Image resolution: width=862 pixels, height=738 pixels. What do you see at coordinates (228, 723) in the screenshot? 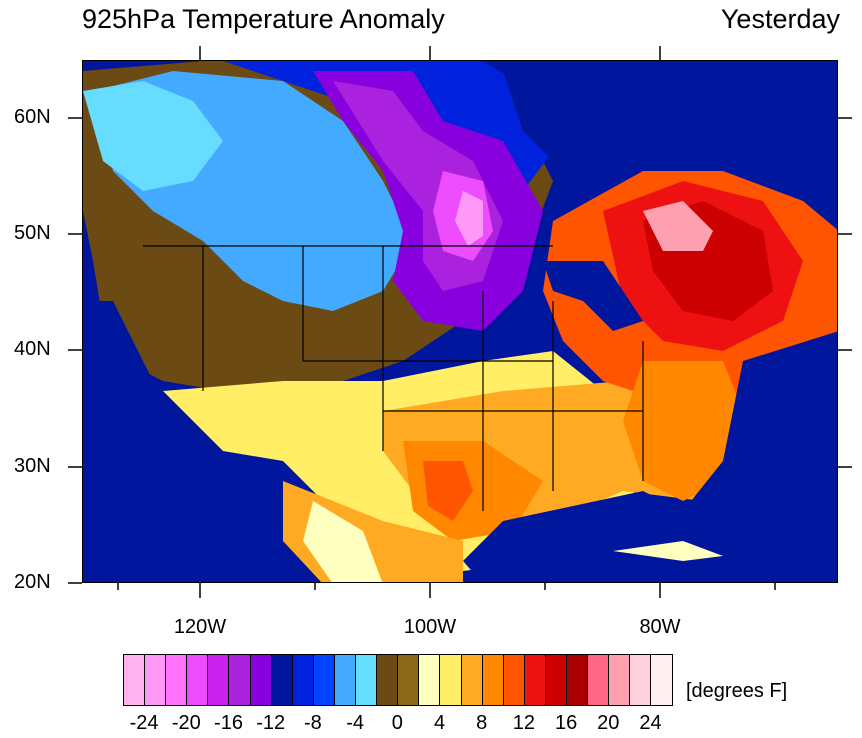
I see `colorbar-tick-label: -16` at bounding box center [228, 723].